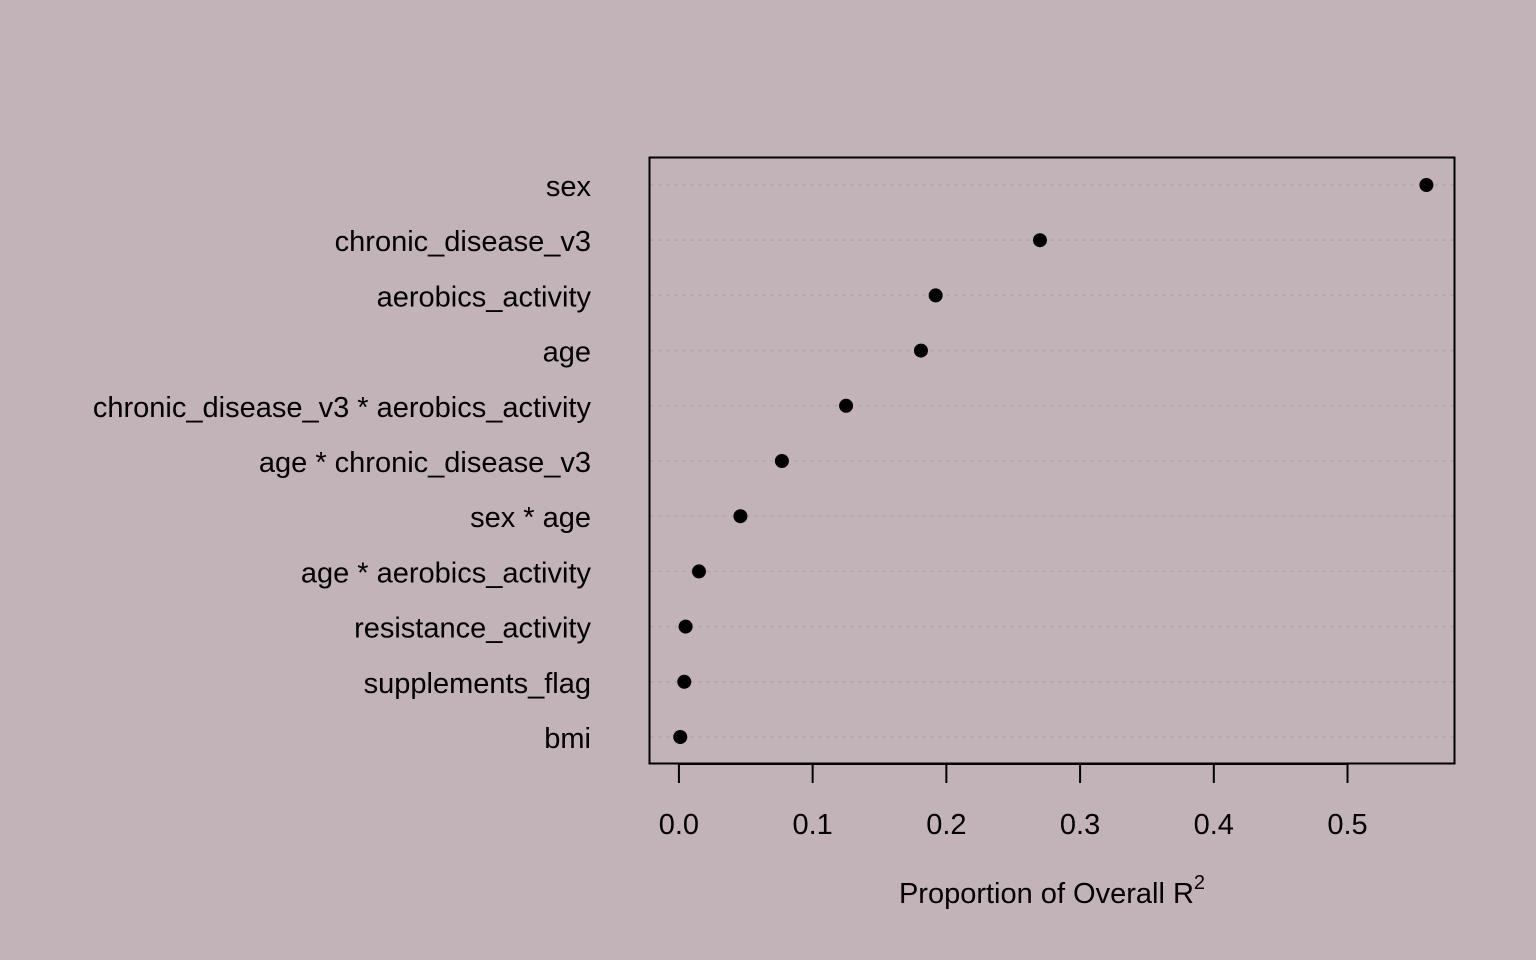 The width and height of the screenshot is (1536, 960). I want to click on category-label: chronic_disease_v3 * aerobics_activity, so click(342, 408).